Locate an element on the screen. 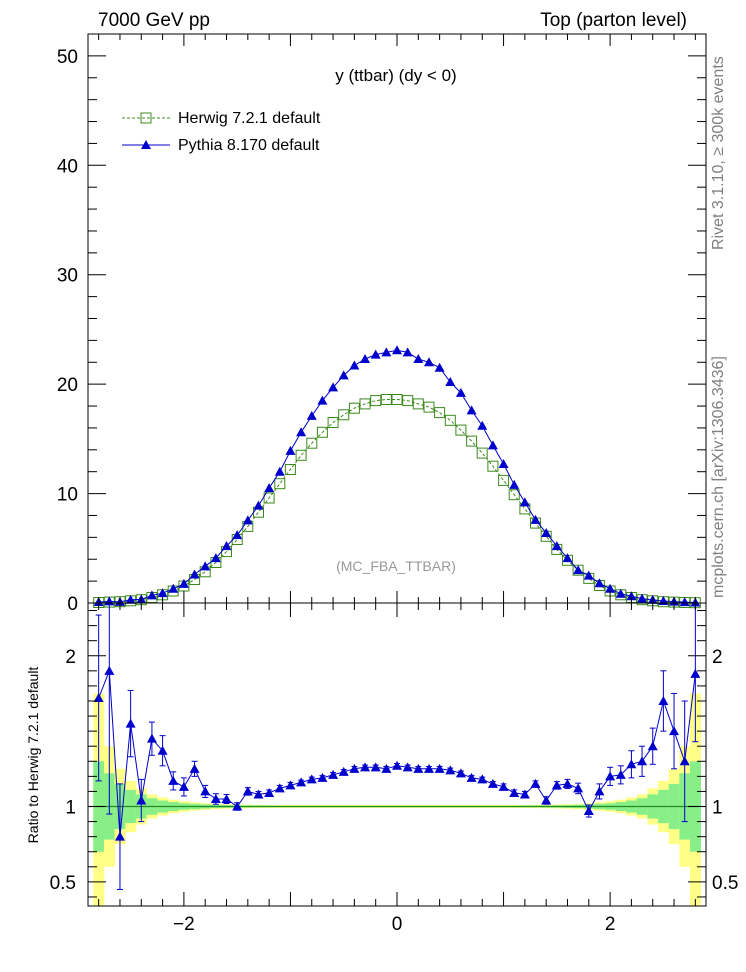 The image size is (746, 972). ratio-ytick-label-right: 2 is located at coordinates (717, 657).